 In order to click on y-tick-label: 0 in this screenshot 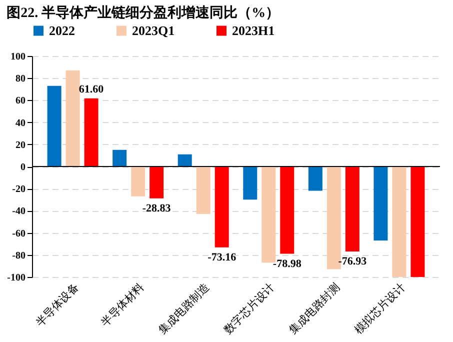, I will do `click(23, 167)`.